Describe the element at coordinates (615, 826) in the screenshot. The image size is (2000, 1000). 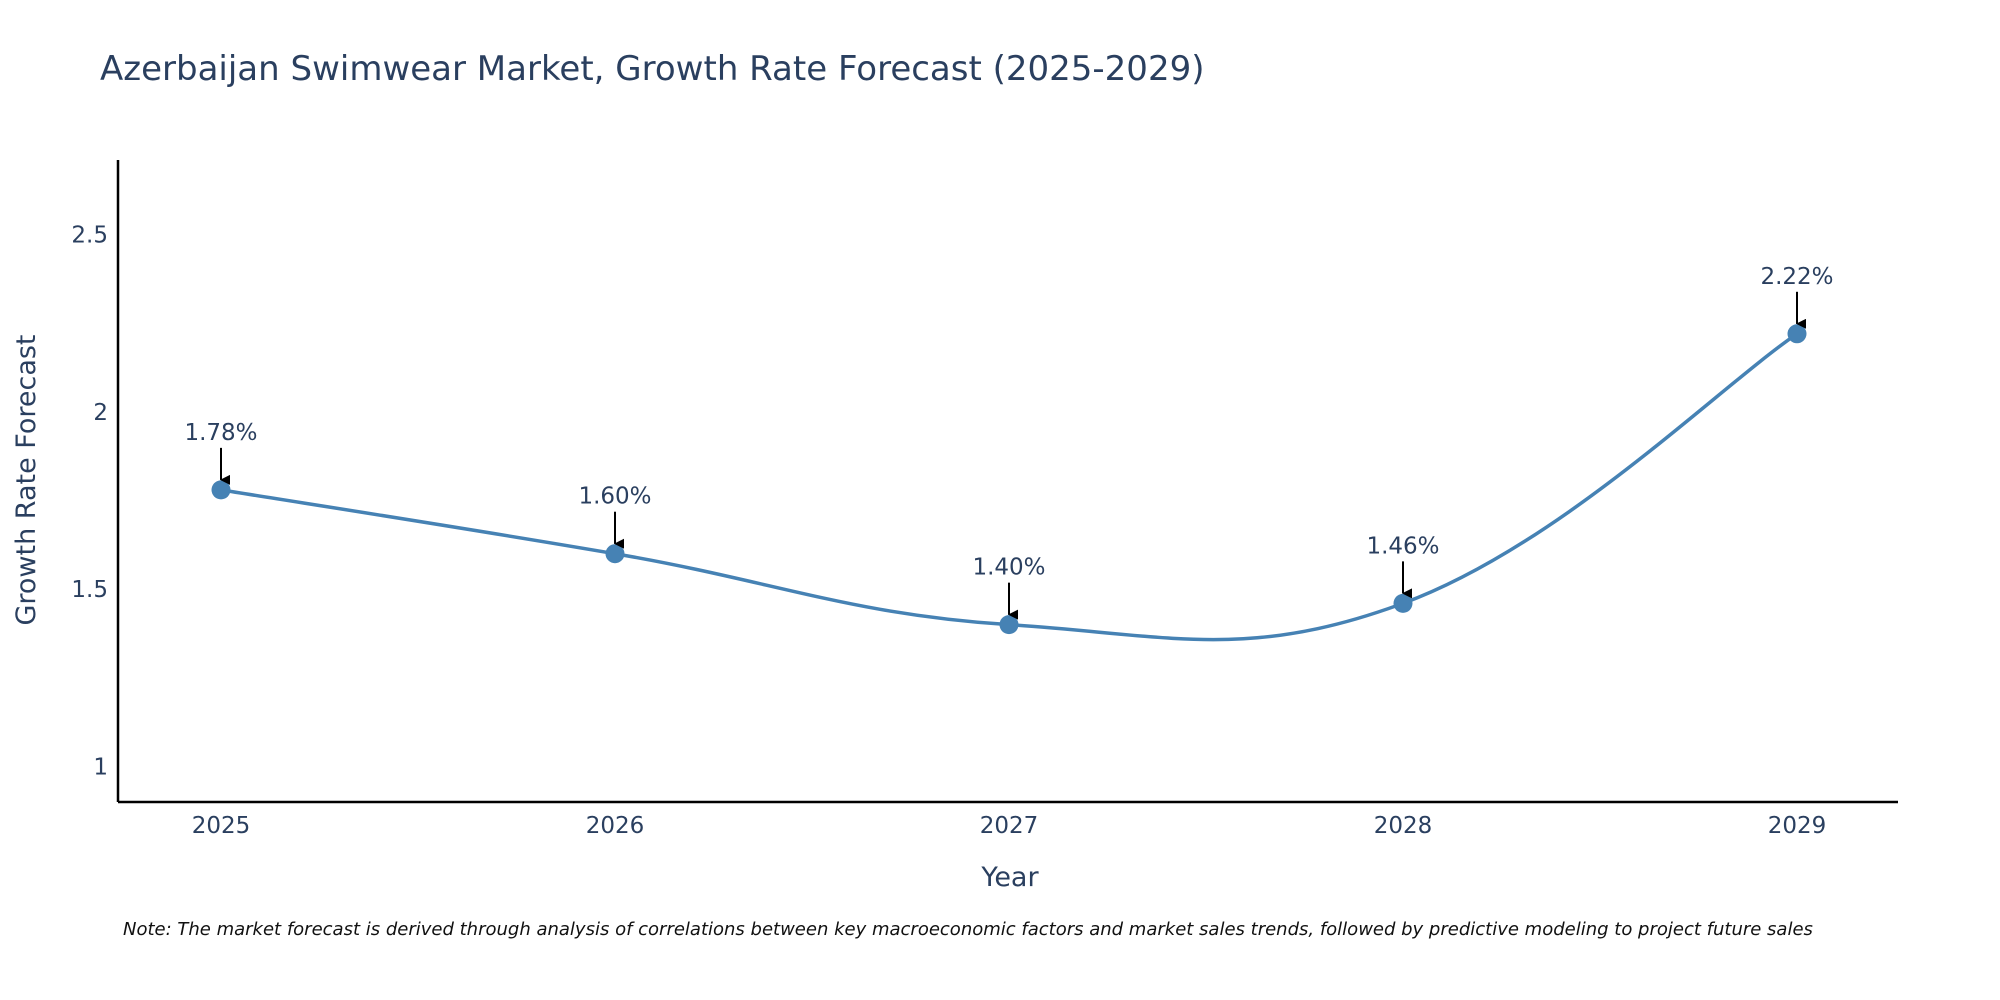
I see `x-tick-label: 2026` at that location.